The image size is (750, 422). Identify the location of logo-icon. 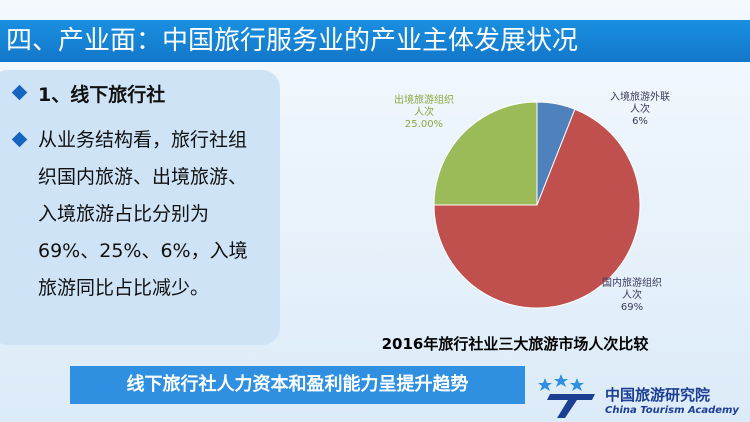
(566, 396).